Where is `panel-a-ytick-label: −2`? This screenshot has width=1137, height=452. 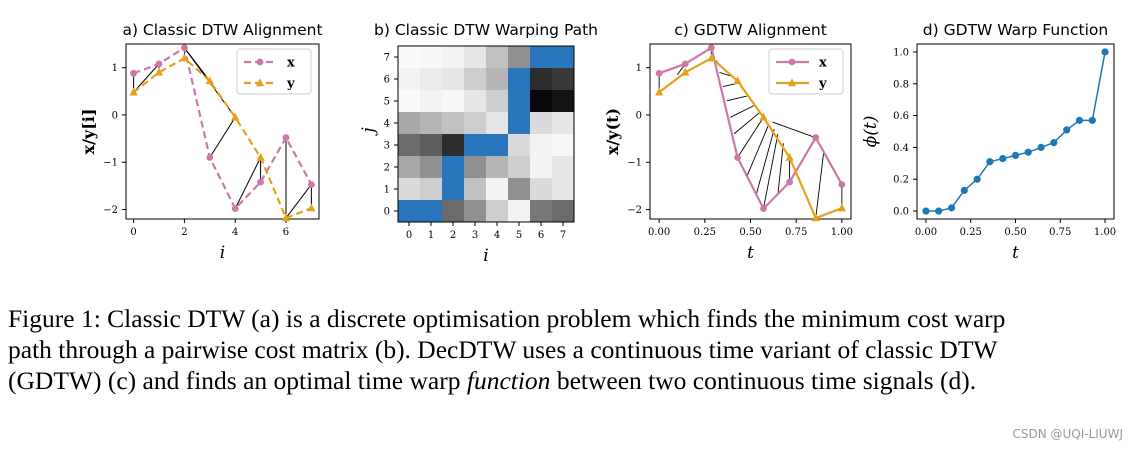 panel-a-ytick-label: −2 is located at coordinates (110, 210).